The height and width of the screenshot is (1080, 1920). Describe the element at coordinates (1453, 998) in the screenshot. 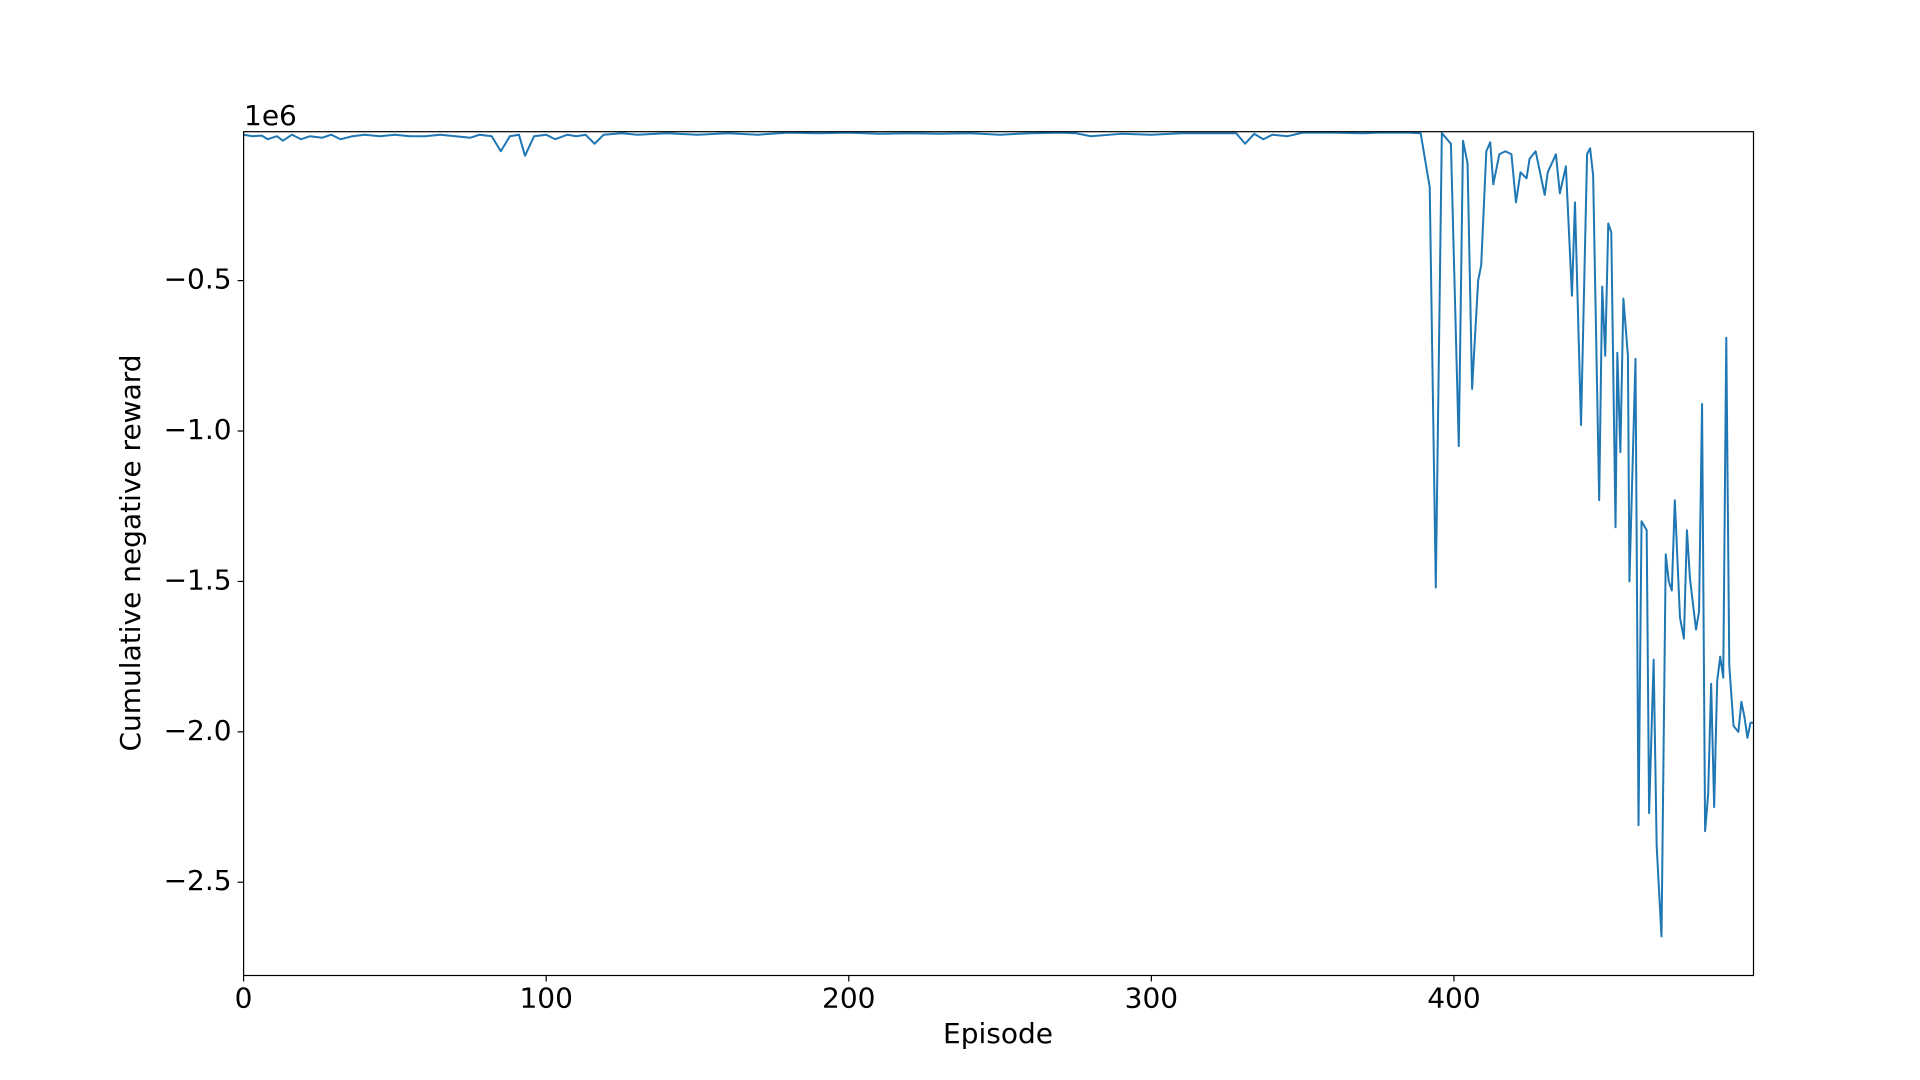

I see `x-tick-label: 400` at that location.